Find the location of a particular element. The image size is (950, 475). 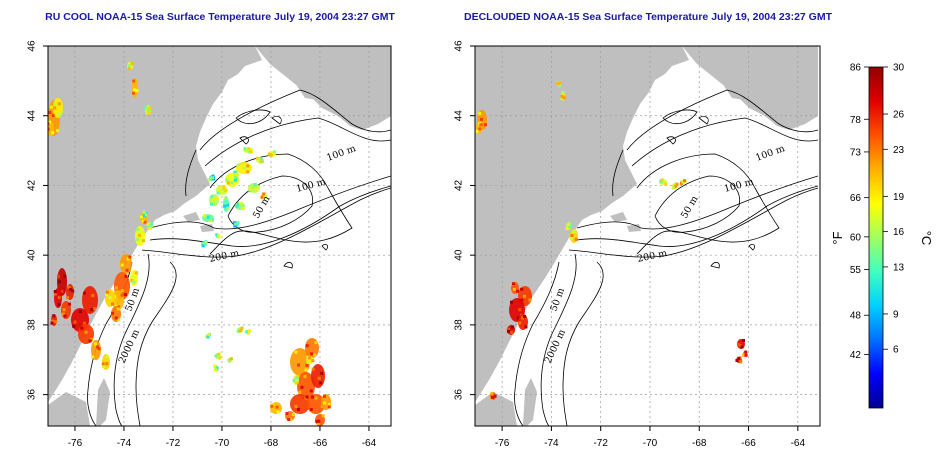

y-tick-label: 40 is located at coordinates (32, 255).